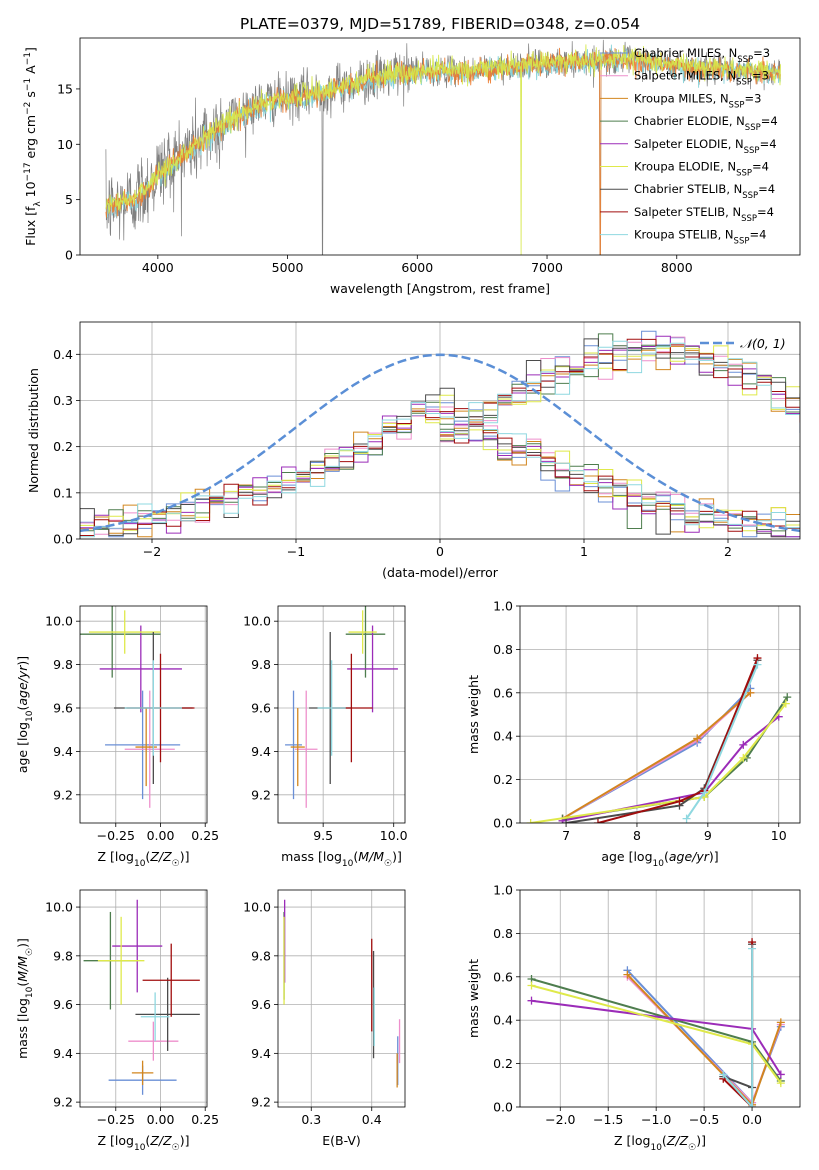 This screenshot has height=1170, width=819. I want to click on x-axis-label-part: mass [, so click(302, 856).